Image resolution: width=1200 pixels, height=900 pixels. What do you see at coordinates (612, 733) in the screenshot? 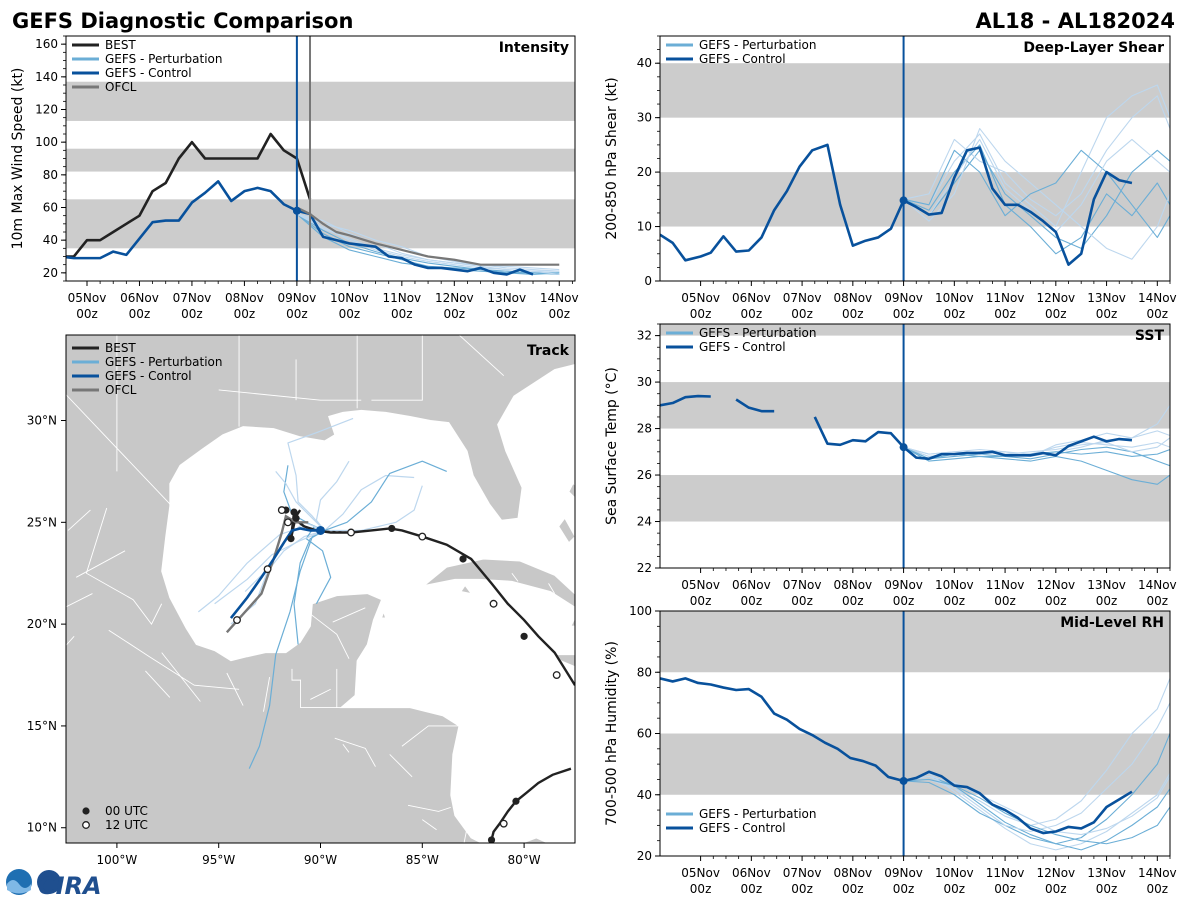
I see `y-axis-label: 700-500 hPa Humidity (%)` at bounding box center [612, 733].